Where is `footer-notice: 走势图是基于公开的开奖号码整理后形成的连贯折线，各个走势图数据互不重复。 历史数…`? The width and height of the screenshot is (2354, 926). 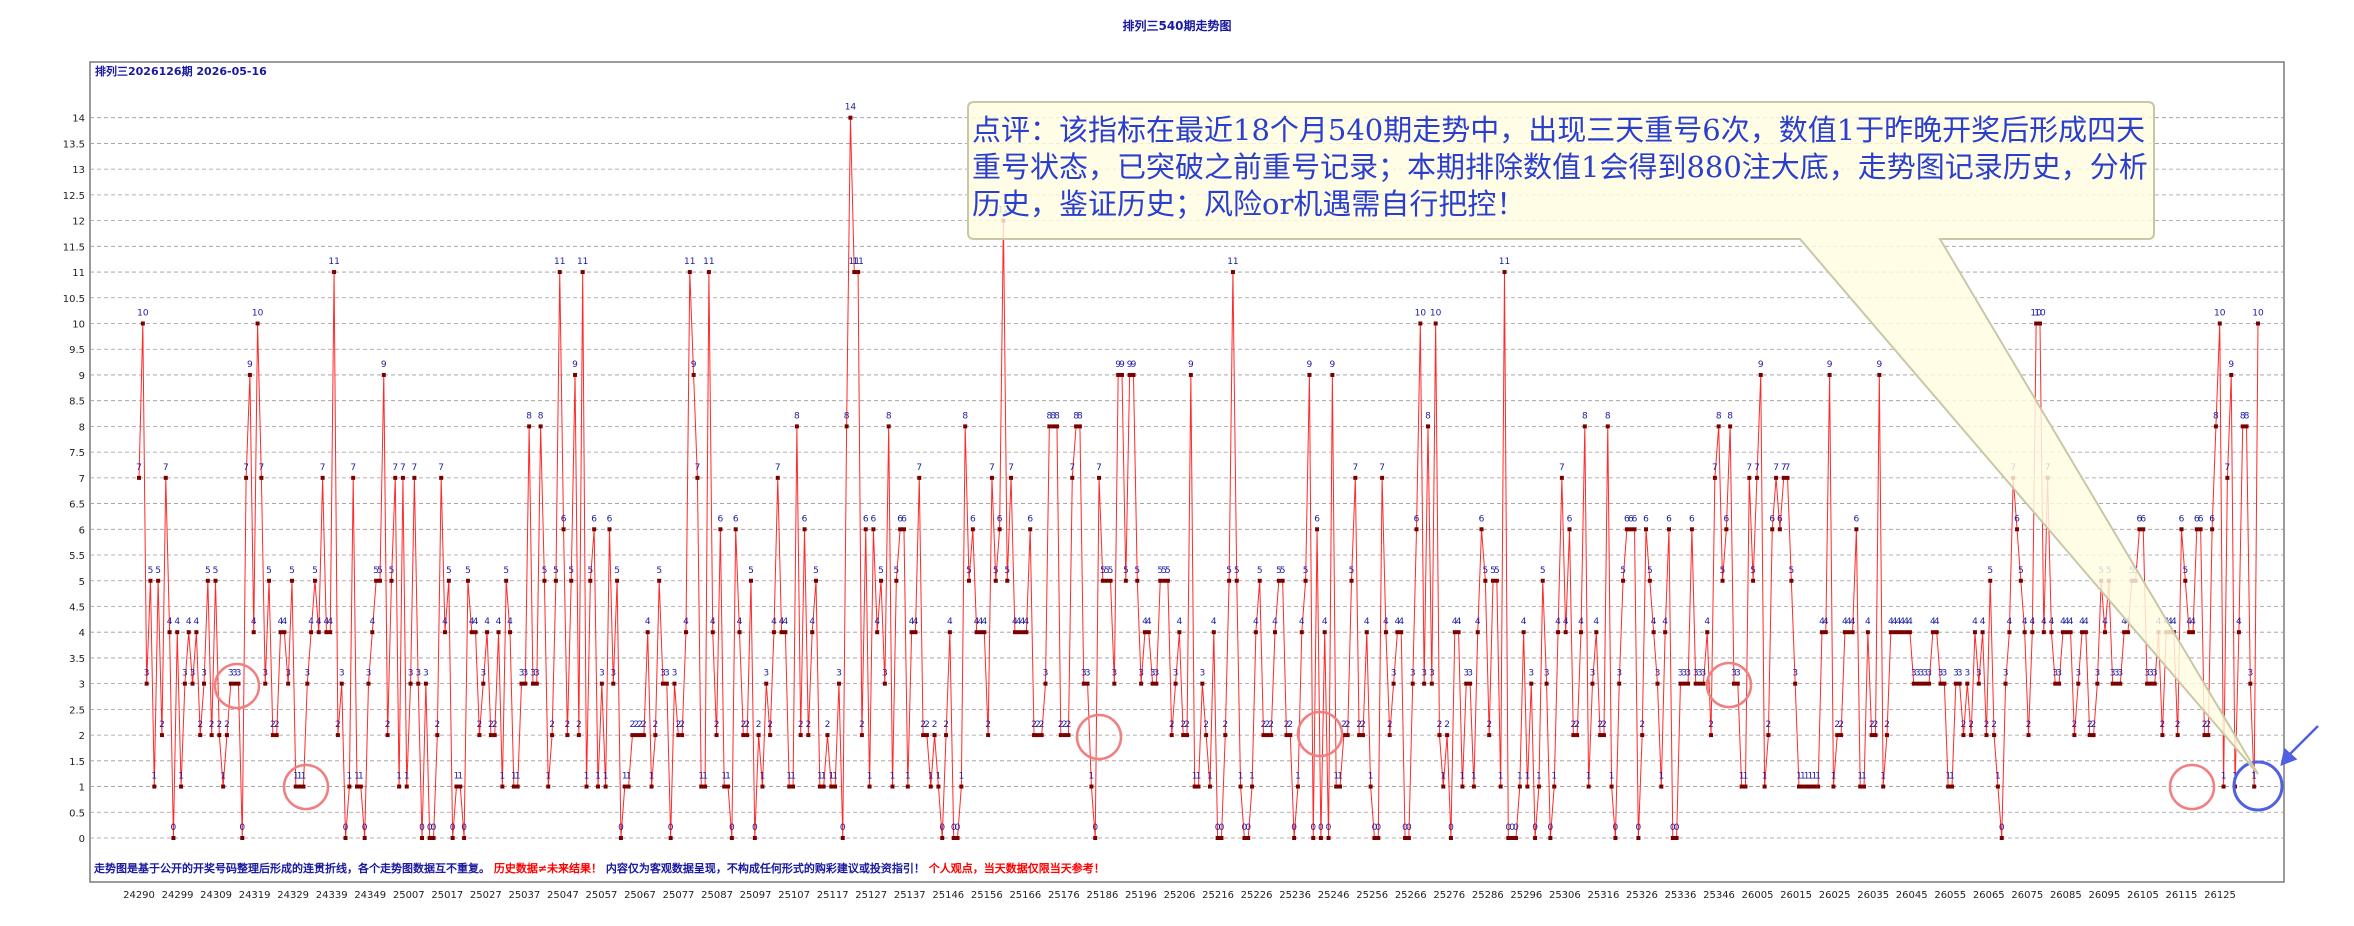 footer-notice: 走势图是基于公开的开奖号码整理后形成的连贯折线，各个走势图数据互不重复。 历史数… is located at coordinates (599, 868).